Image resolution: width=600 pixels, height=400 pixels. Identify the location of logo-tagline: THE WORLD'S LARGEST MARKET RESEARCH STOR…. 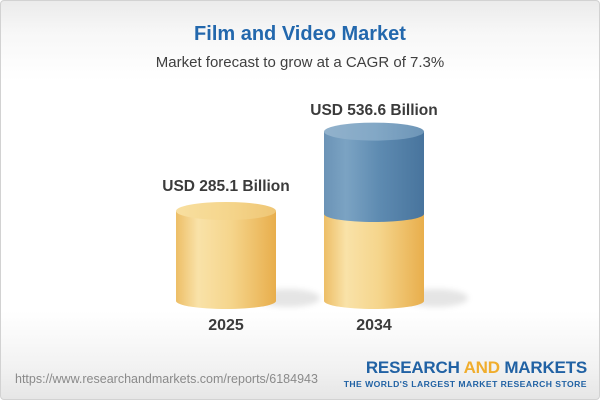
(465, 383).